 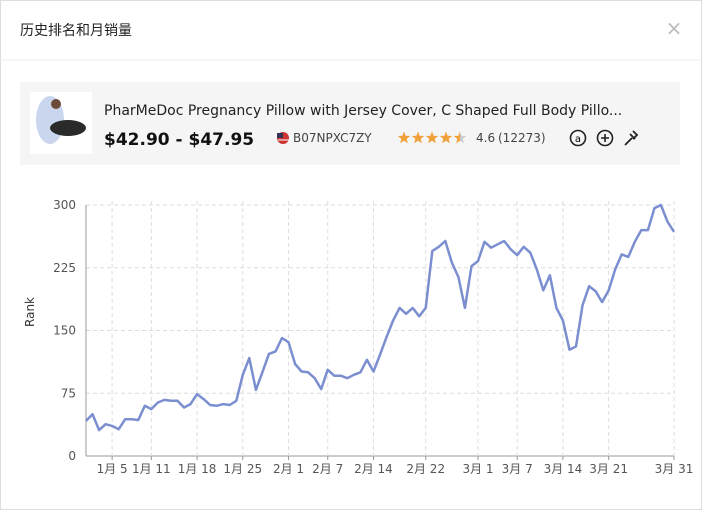 What do you see at coordinates (332, 138) in the screenshot?
I see `asin: B07NPXC7ZY` at bounding box center [332, 138].